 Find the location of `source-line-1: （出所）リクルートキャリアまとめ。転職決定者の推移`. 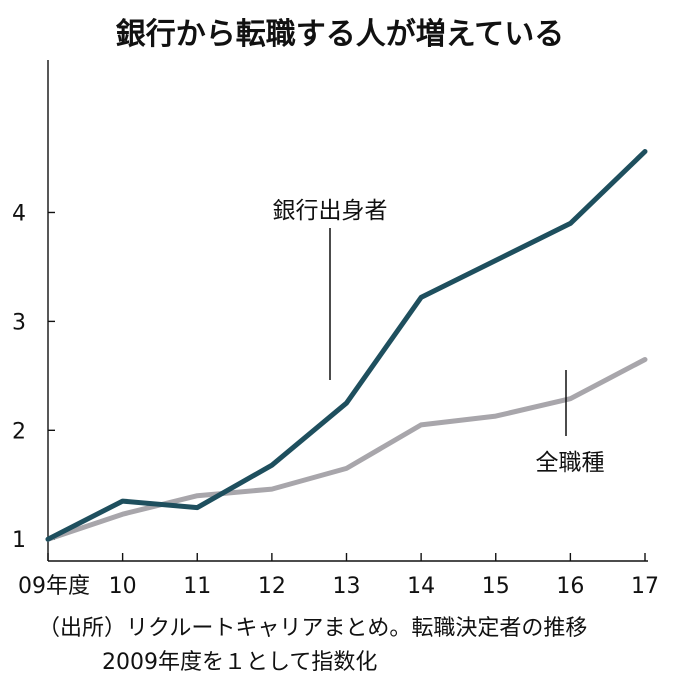

source-line-1: （出所）リクルートキャリアまとめ。転職決定者の推移 is located at coordinates (313, 628).